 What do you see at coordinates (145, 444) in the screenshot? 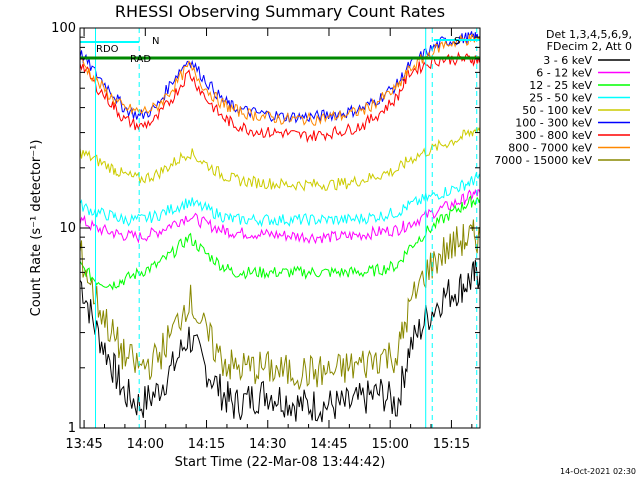
I see `x-tick-label: 14:00` at bounding box center [145, 444].